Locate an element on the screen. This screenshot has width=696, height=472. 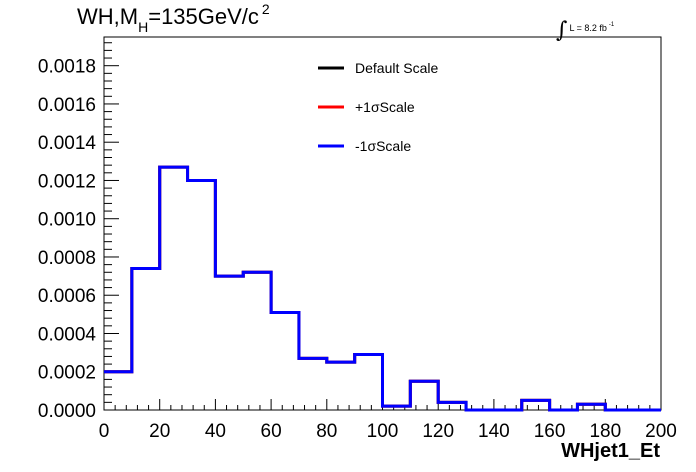
y-tick-label: 0.0016 is located at coordinates (67, 105).